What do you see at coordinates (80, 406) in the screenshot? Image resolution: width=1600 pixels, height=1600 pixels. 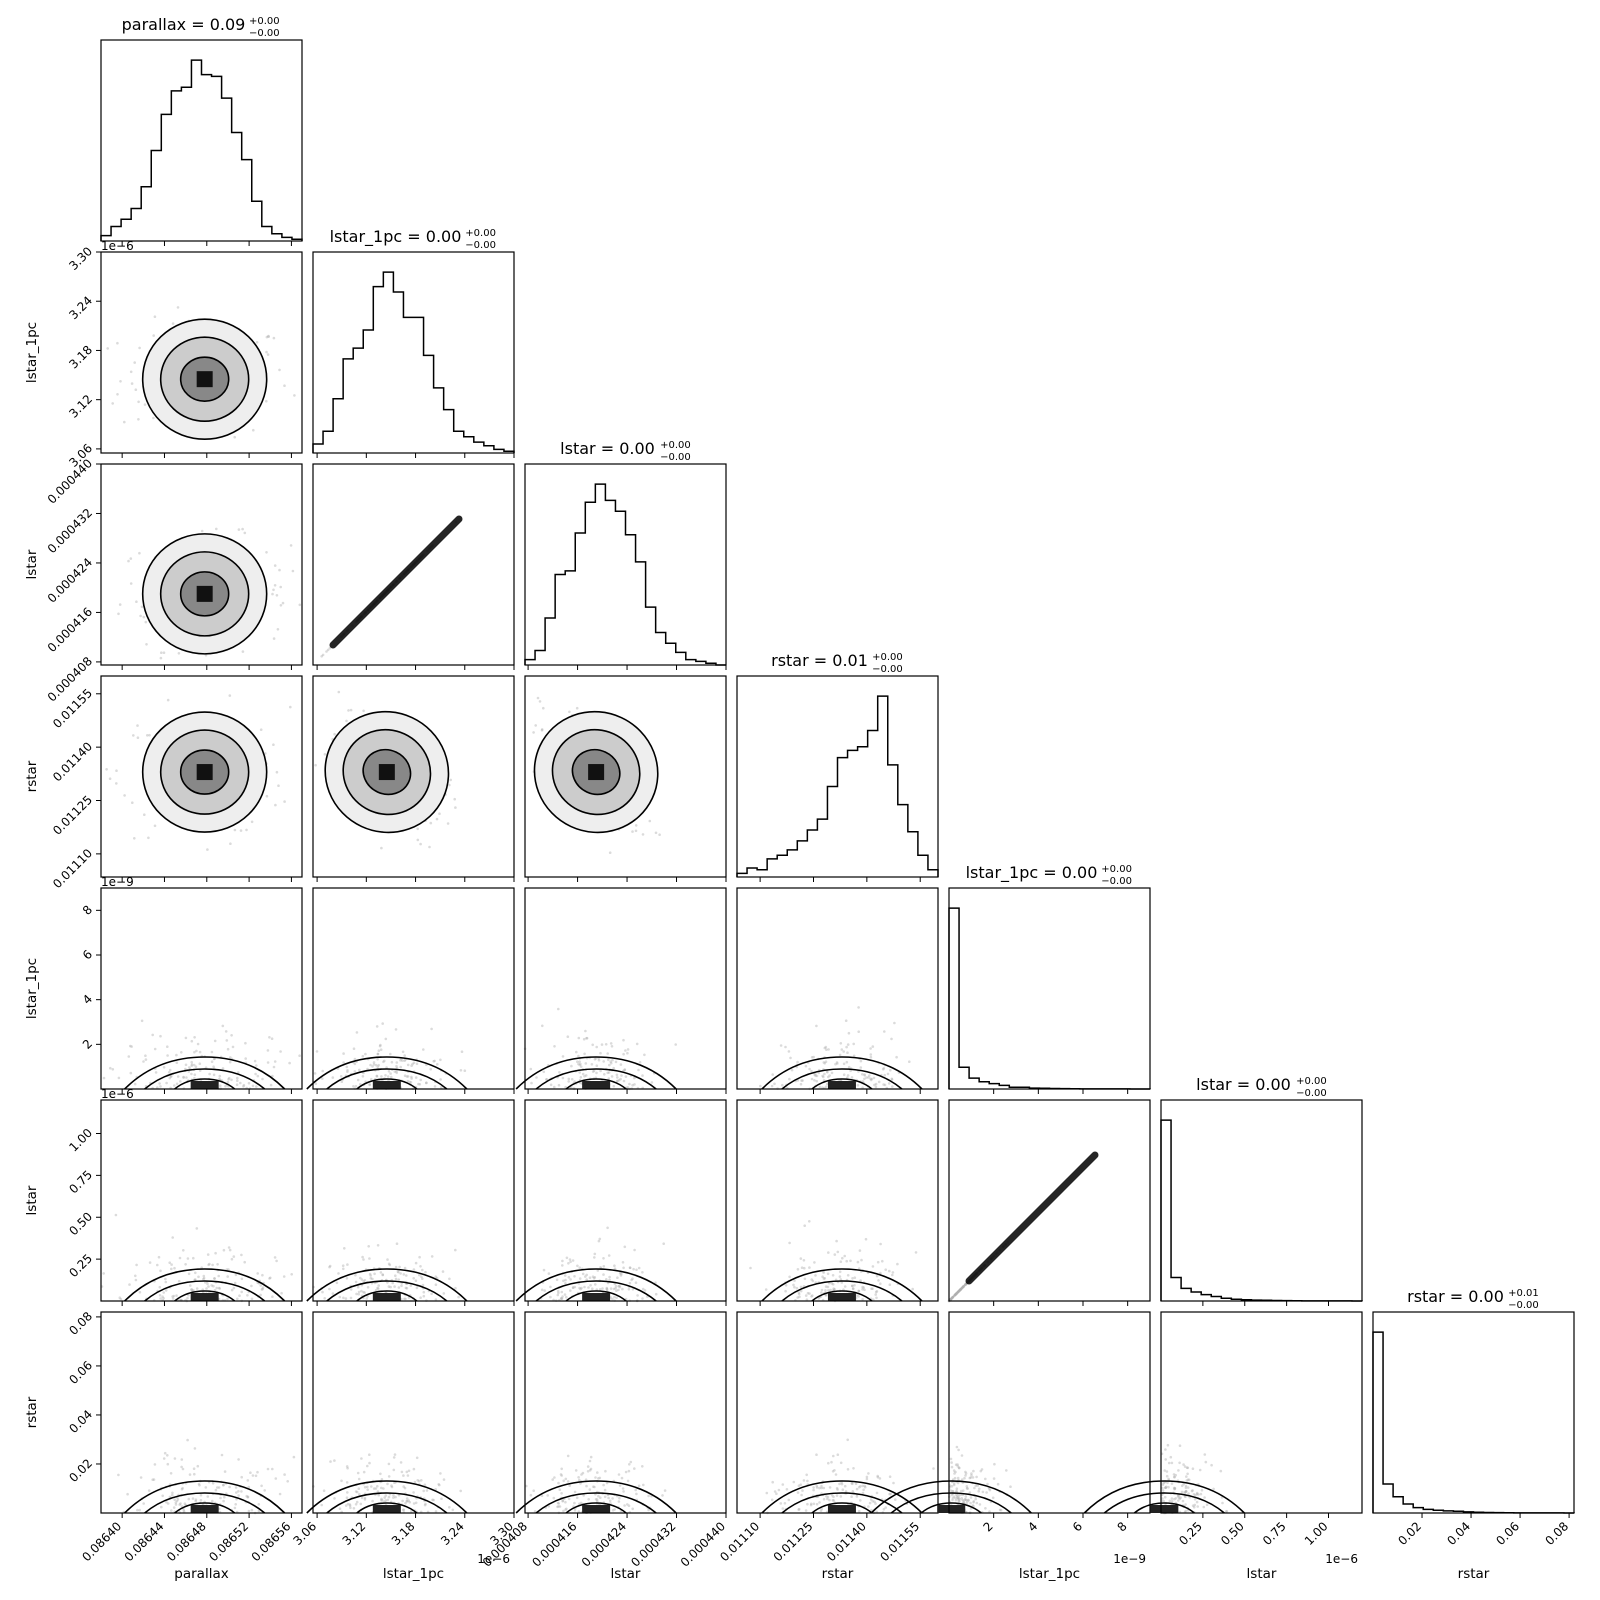 I see `ytick-label-1-1: 3.12` at bounding box center [80, 406].